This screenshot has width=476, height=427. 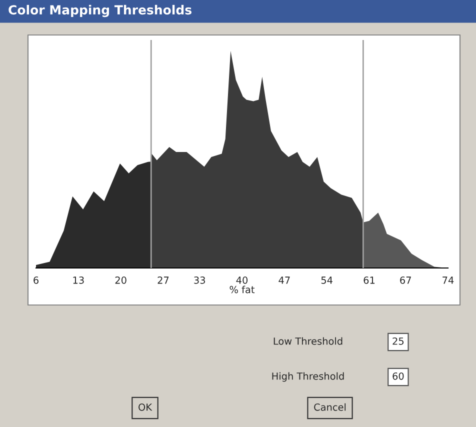 What do you see at coordinates (398, 341) in the screenshot?
I see `text: 25` at bounding box center [398, 341].